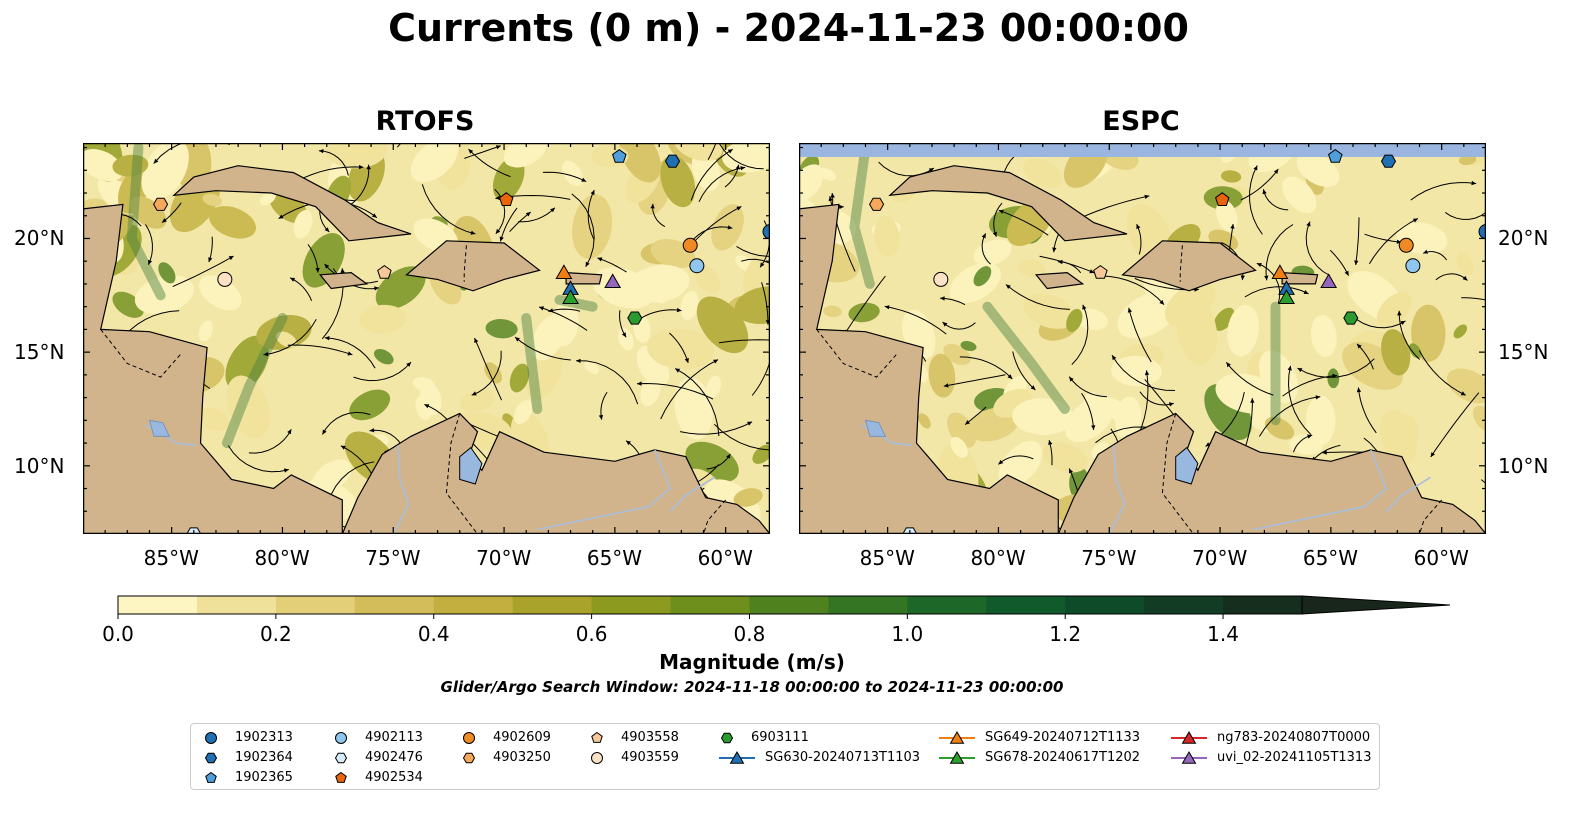 This screenshot has height=827, width=1577. I want to click on landmass-jamaica, so click(1059, 280).